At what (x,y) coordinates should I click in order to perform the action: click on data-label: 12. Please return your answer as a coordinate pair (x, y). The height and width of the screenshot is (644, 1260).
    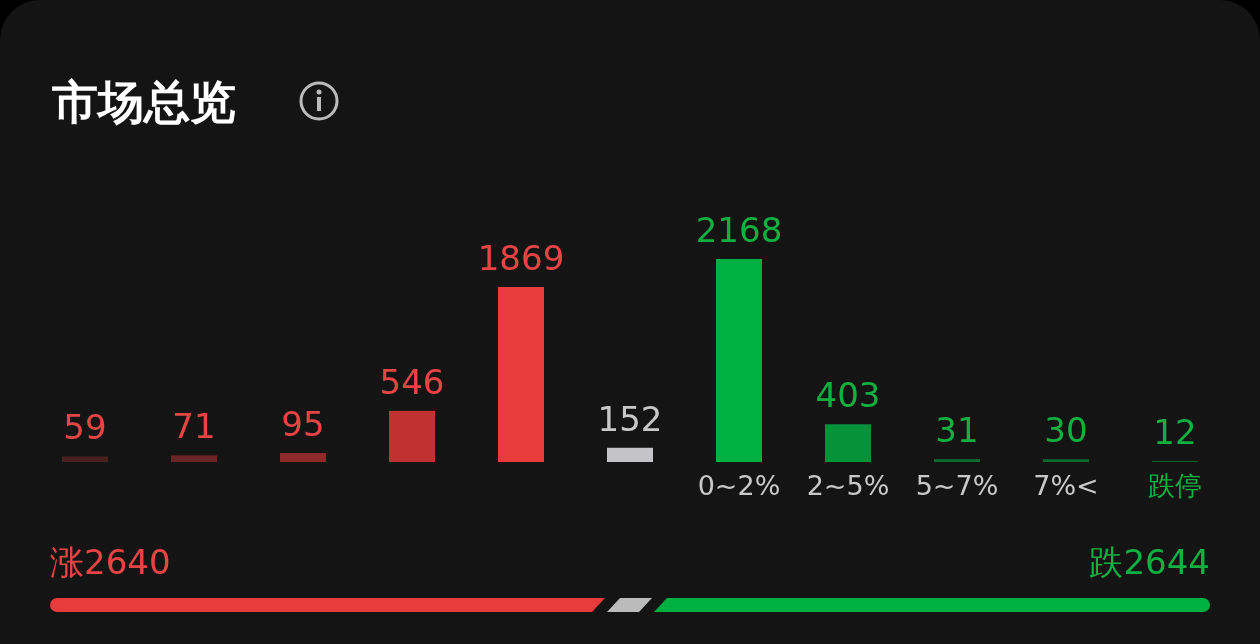
    Looking at the image, I should click on (1175, 431).